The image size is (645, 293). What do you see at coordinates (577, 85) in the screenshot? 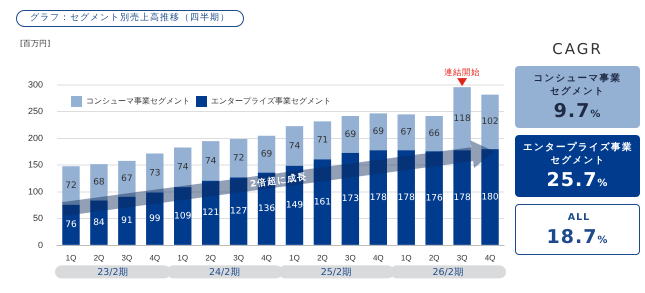
I see `text: コンシューマ事業セグメント` at bounding box center [577, 85].